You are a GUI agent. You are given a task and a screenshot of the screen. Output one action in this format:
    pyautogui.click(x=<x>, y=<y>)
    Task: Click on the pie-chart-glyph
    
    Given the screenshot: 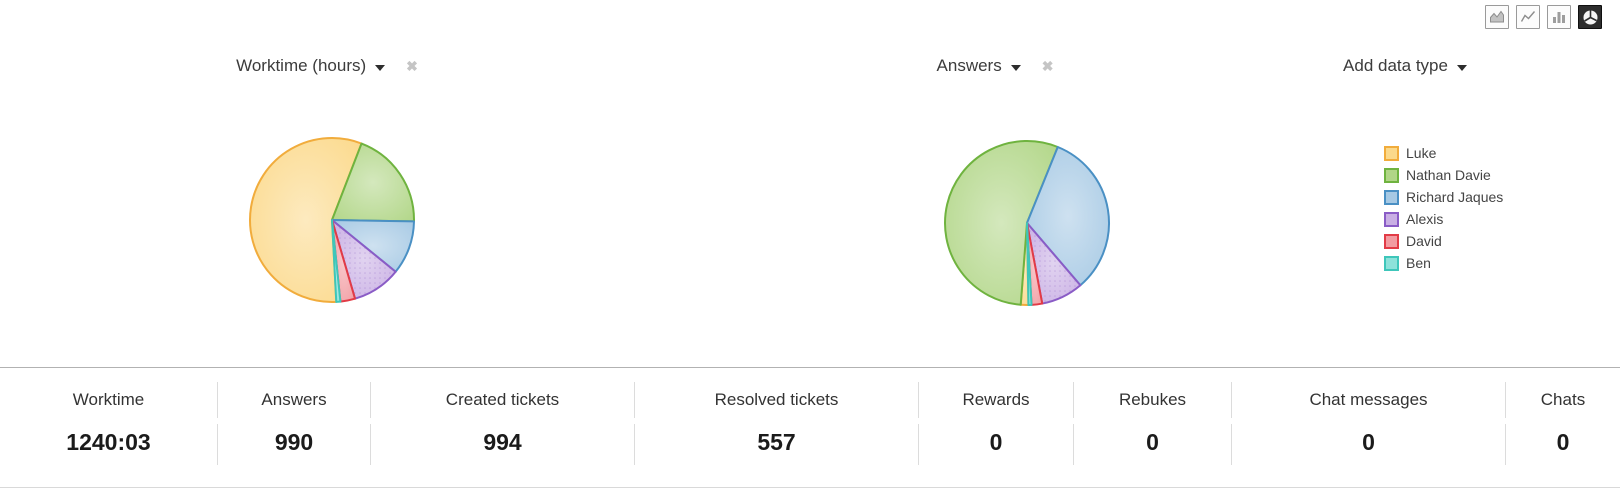 What is the action you would take?
    pyautogui.click(x=1590, y=17)
    